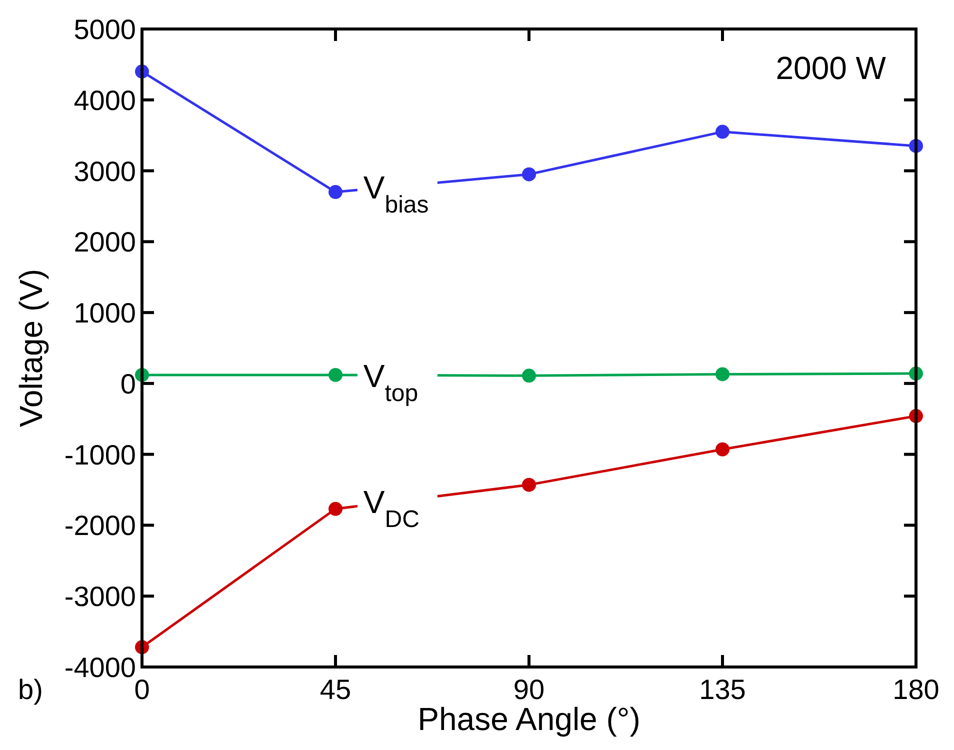 The image size is (954, 750). What do you see at coordinates (105, 242) in the screenshot?
I see `y-tick-label: 2000` at bounding box center [105, 242].